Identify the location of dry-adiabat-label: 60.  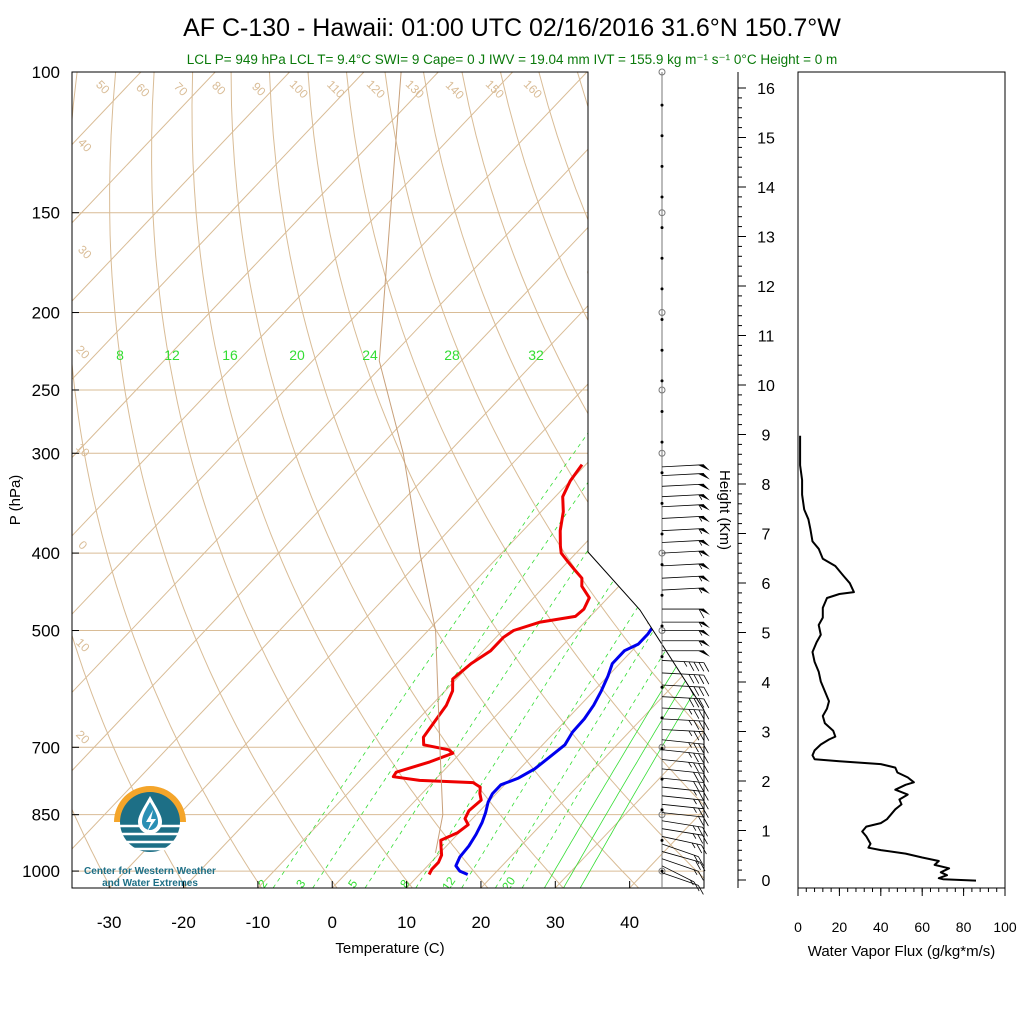
(143, 90).